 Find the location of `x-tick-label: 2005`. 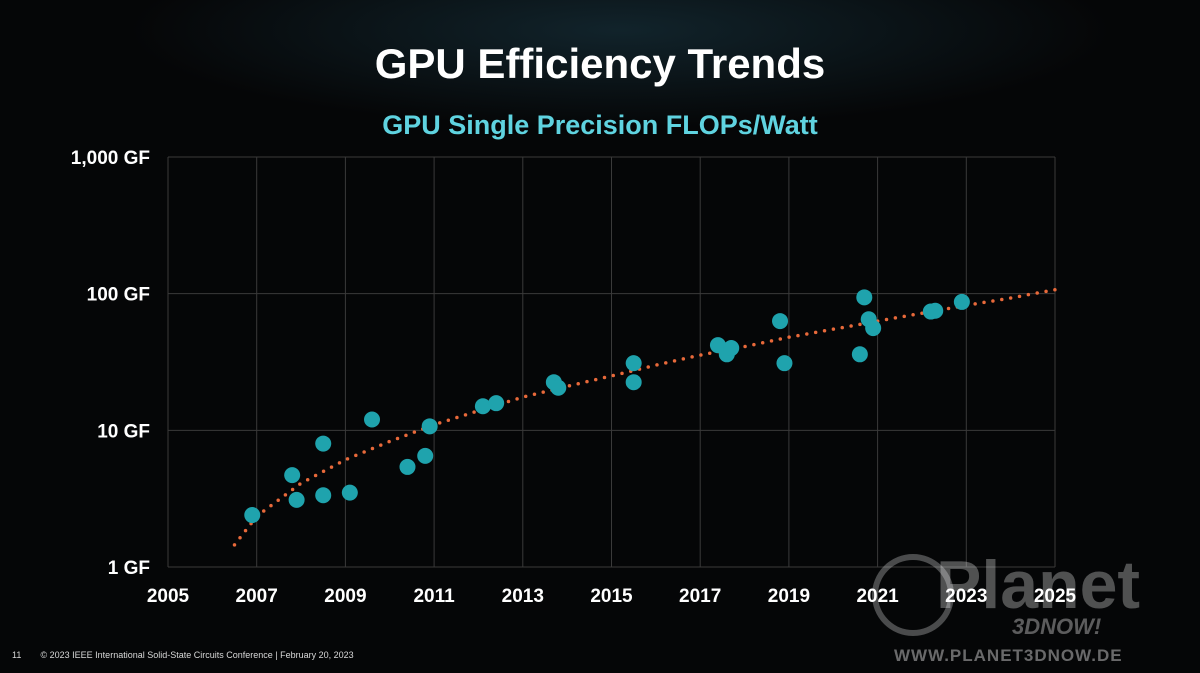

x-tick-label: 2005 is located at coordinates (168, 596).